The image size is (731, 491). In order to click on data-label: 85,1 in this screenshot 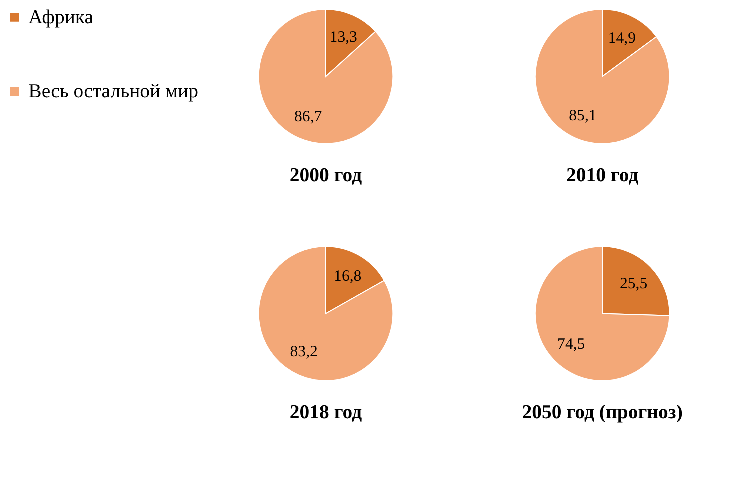, I will do `click(583, 115)`.